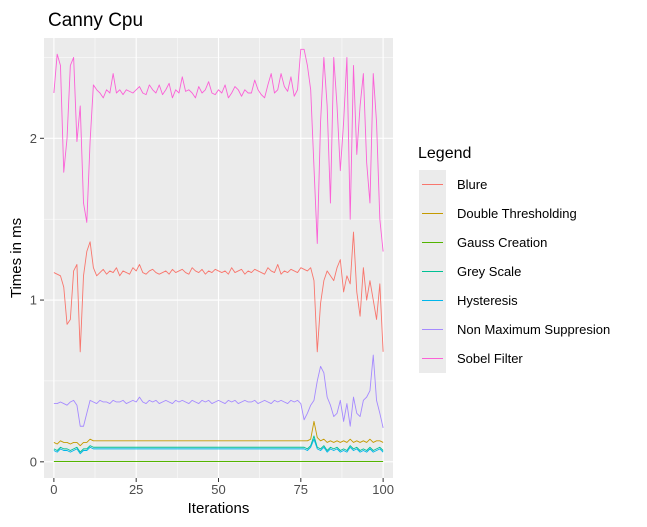 The width and height of the screenshot is (647, 527). Describe the element at coordinates (218, 391) in the screenshot. I see `series-line-non-maximum-suppresion` at that location.